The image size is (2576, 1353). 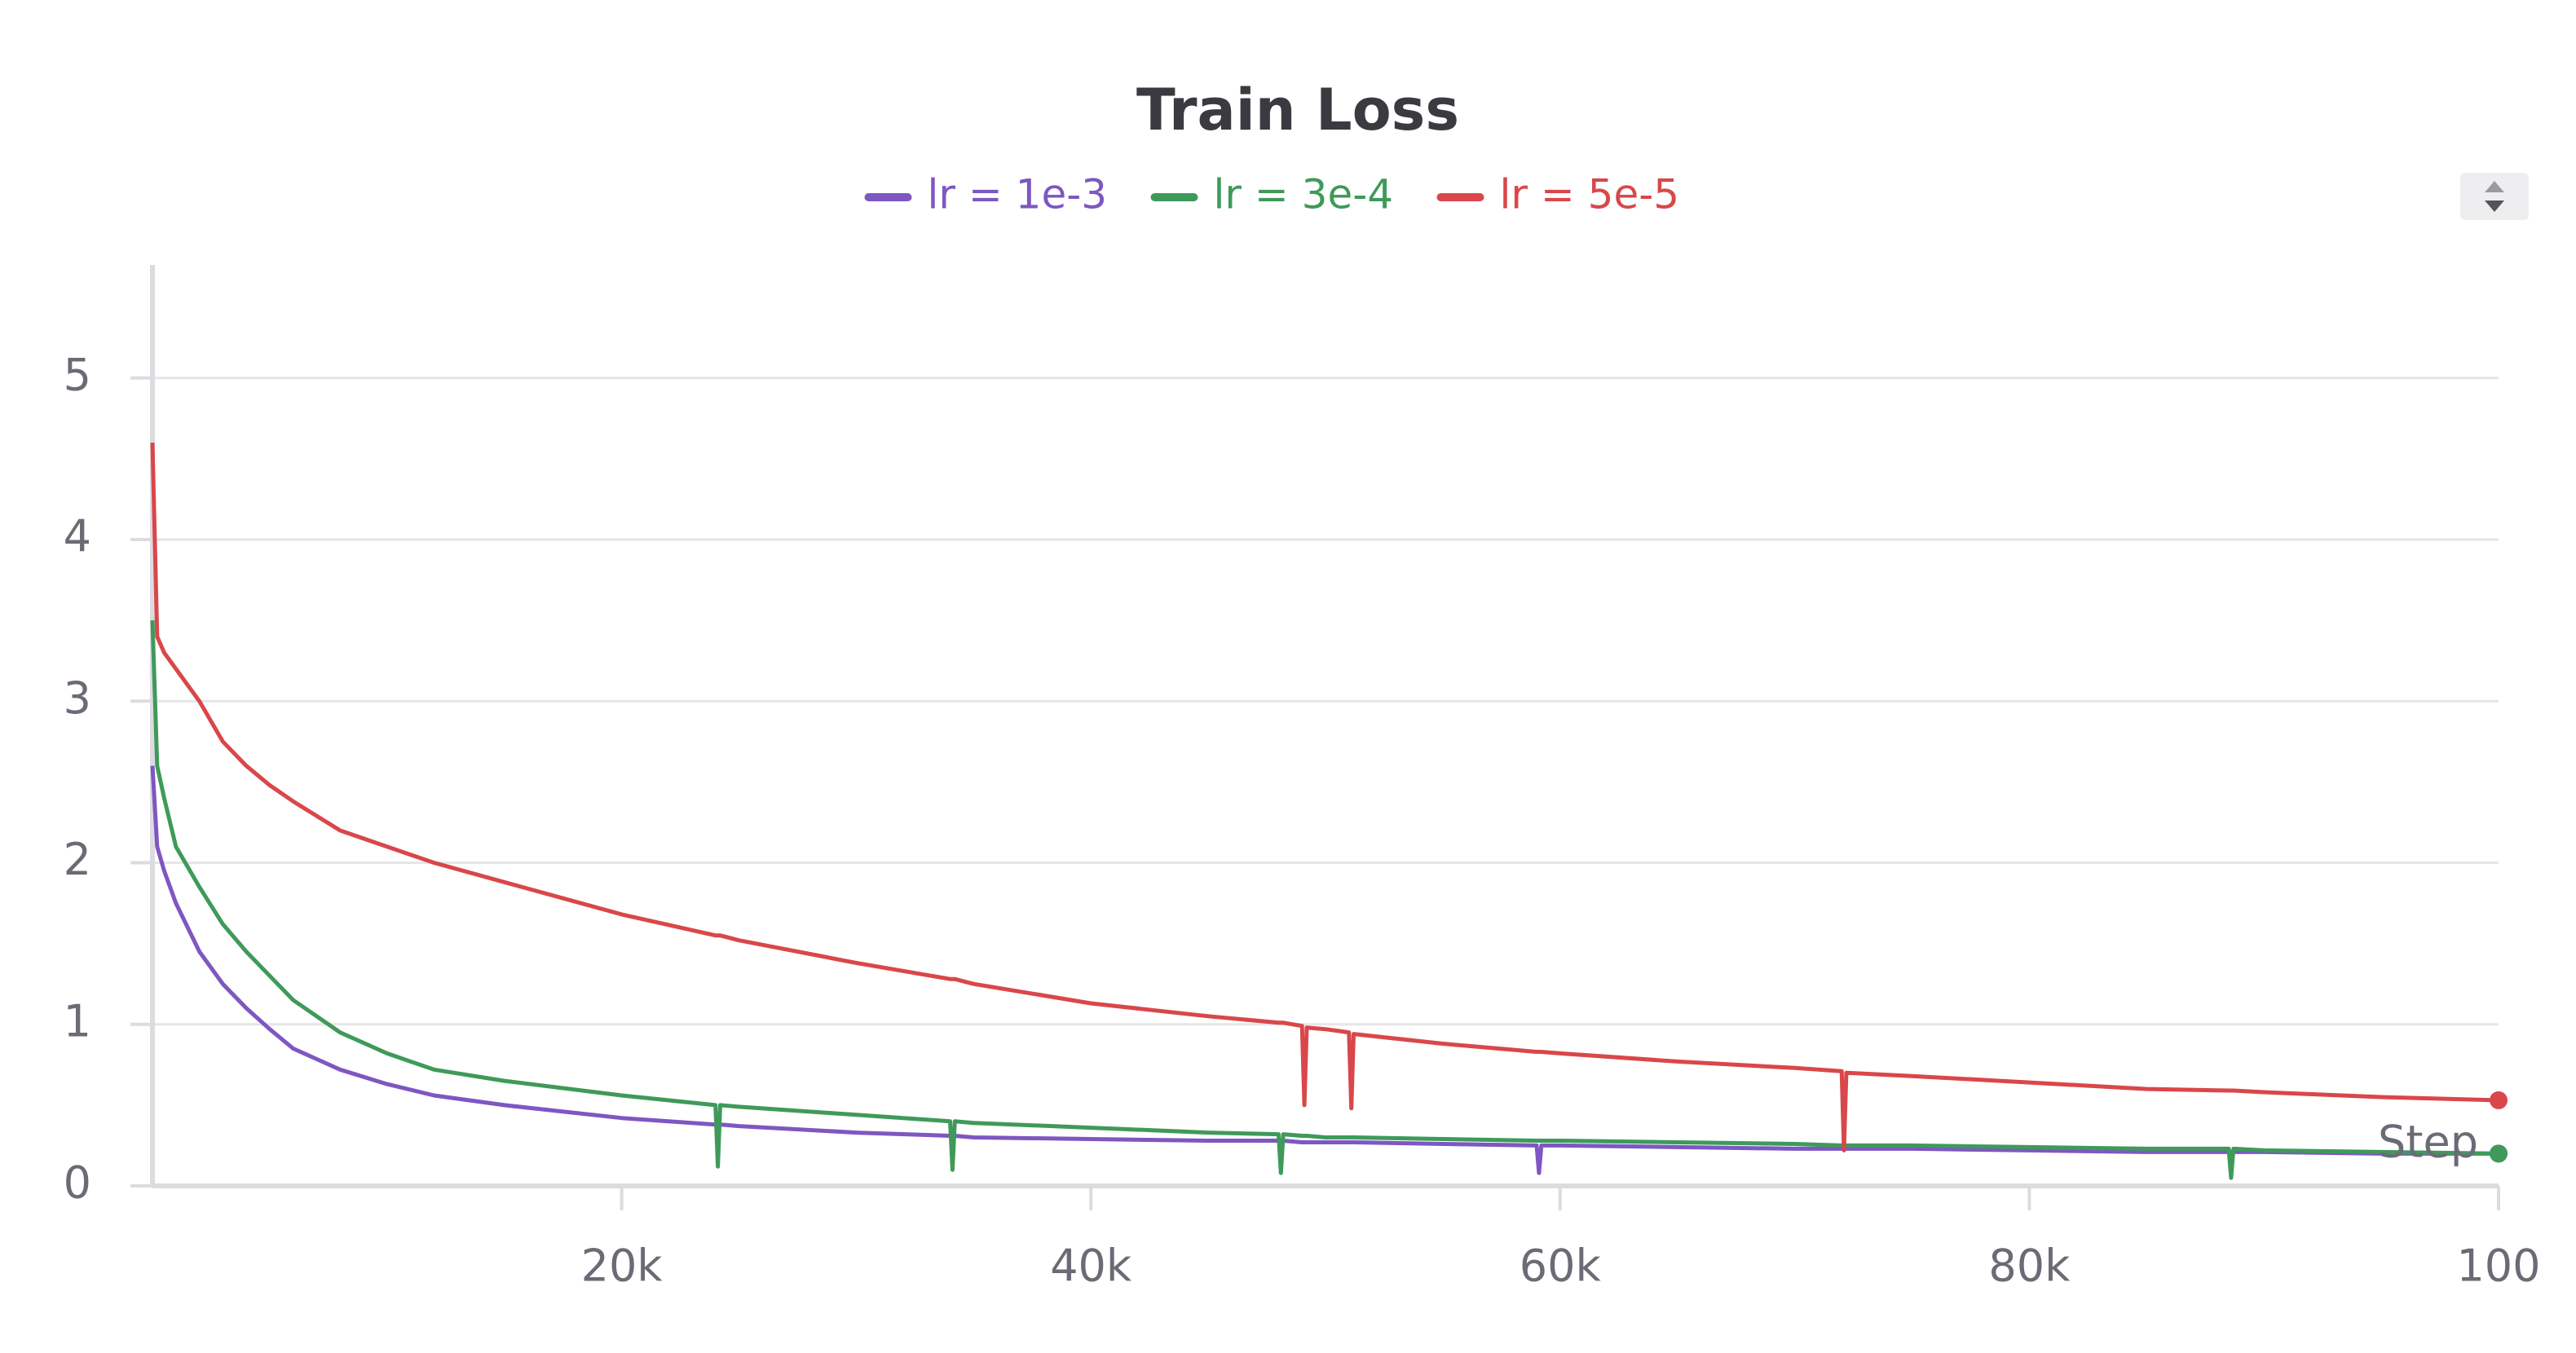 What do you see at coordinates (1018, 194) in the screenshot?
I see `legend-label: lr = 1e-3` at bounding box center [1018, 194].